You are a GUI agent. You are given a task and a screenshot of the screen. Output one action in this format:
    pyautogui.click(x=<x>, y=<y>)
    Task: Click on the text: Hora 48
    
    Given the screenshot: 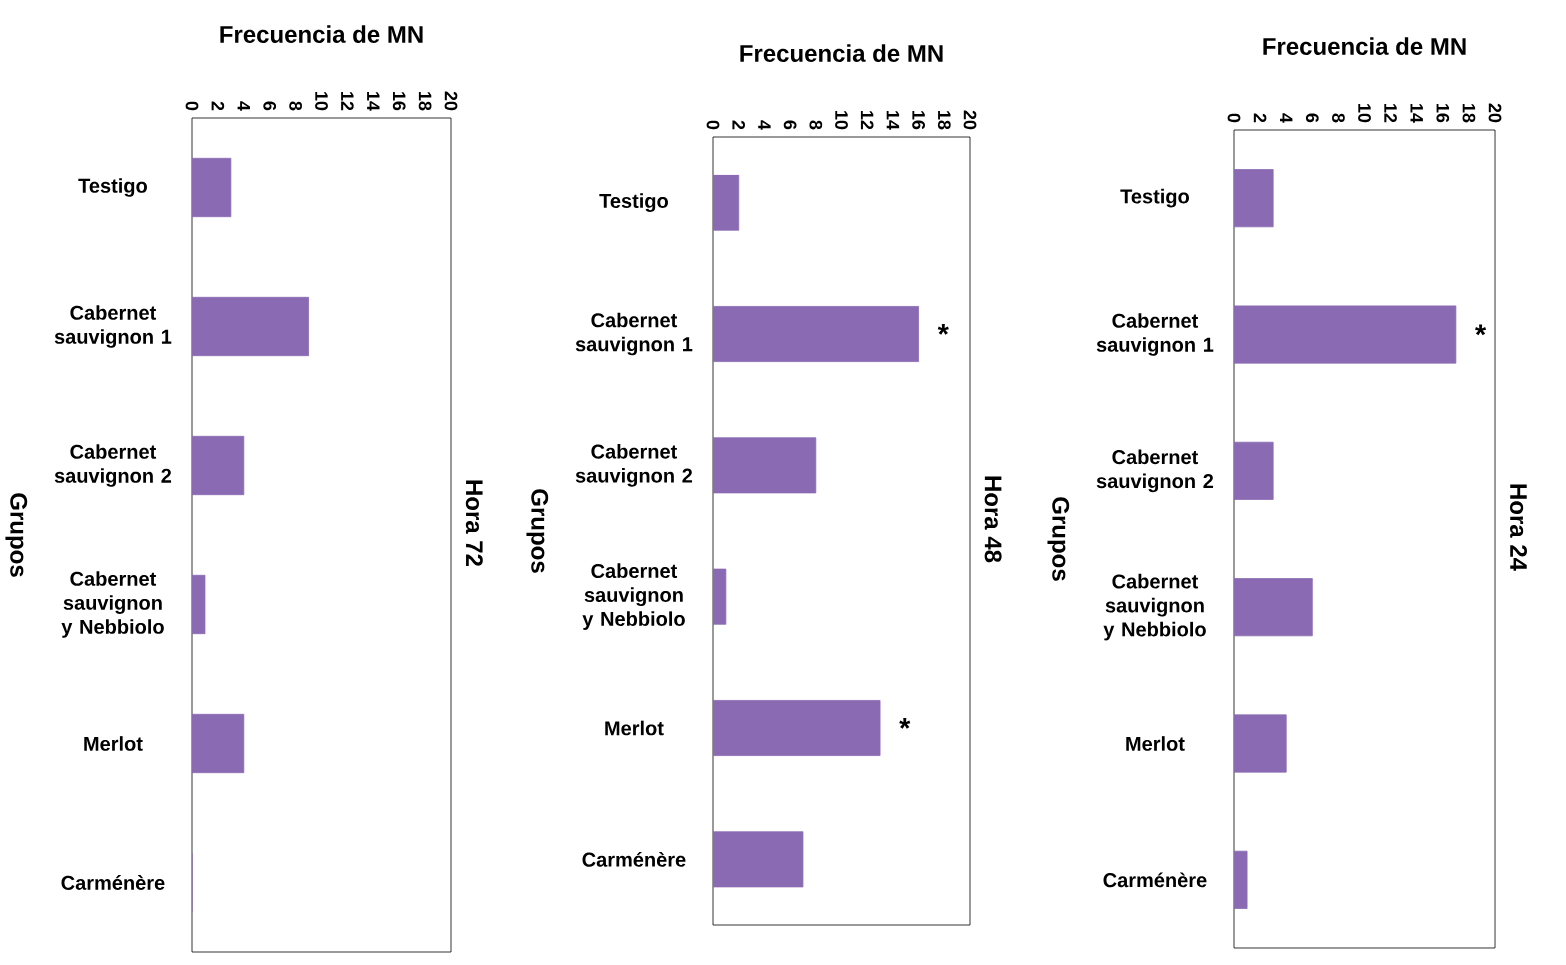 What is the action you would take?
    pyautogui.click(x=993, y=519)
    